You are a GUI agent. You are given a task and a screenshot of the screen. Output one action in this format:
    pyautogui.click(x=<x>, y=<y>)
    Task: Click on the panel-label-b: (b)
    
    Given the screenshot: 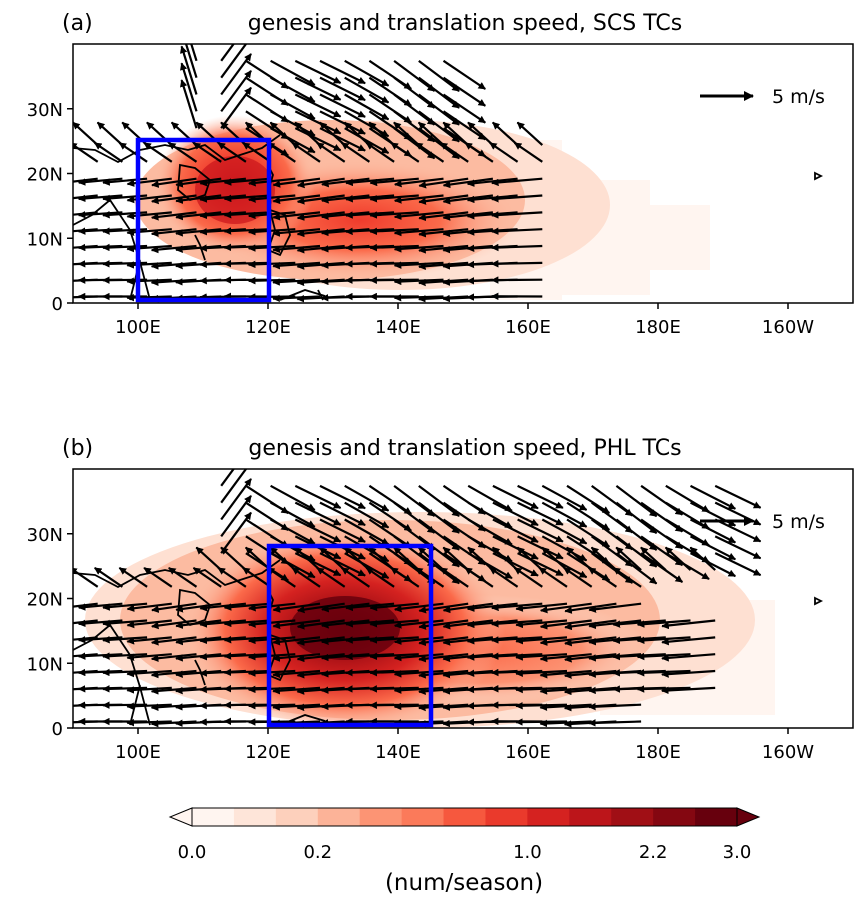 What is the action you would take?
    pyautogui.click(x=77, y=448)
    